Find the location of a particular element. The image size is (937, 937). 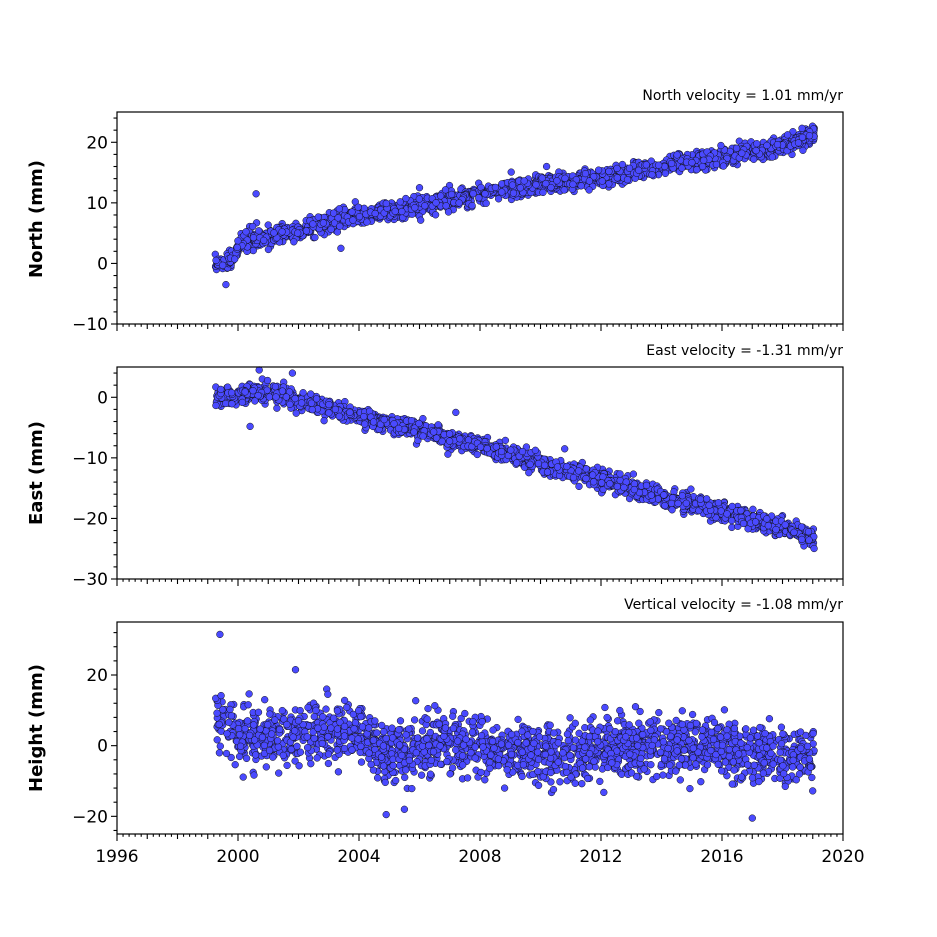

east-y-axis-label: East (mm) is located at coordinates (36, 473).